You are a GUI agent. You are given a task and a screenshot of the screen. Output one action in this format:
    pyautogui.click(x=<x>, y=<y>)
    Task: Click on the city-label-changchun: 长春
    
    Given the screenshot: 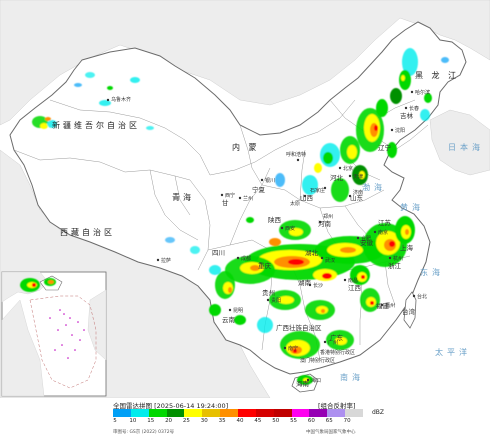 What is the action you would take?
    pyautogui.click(x=414, y=108)
    